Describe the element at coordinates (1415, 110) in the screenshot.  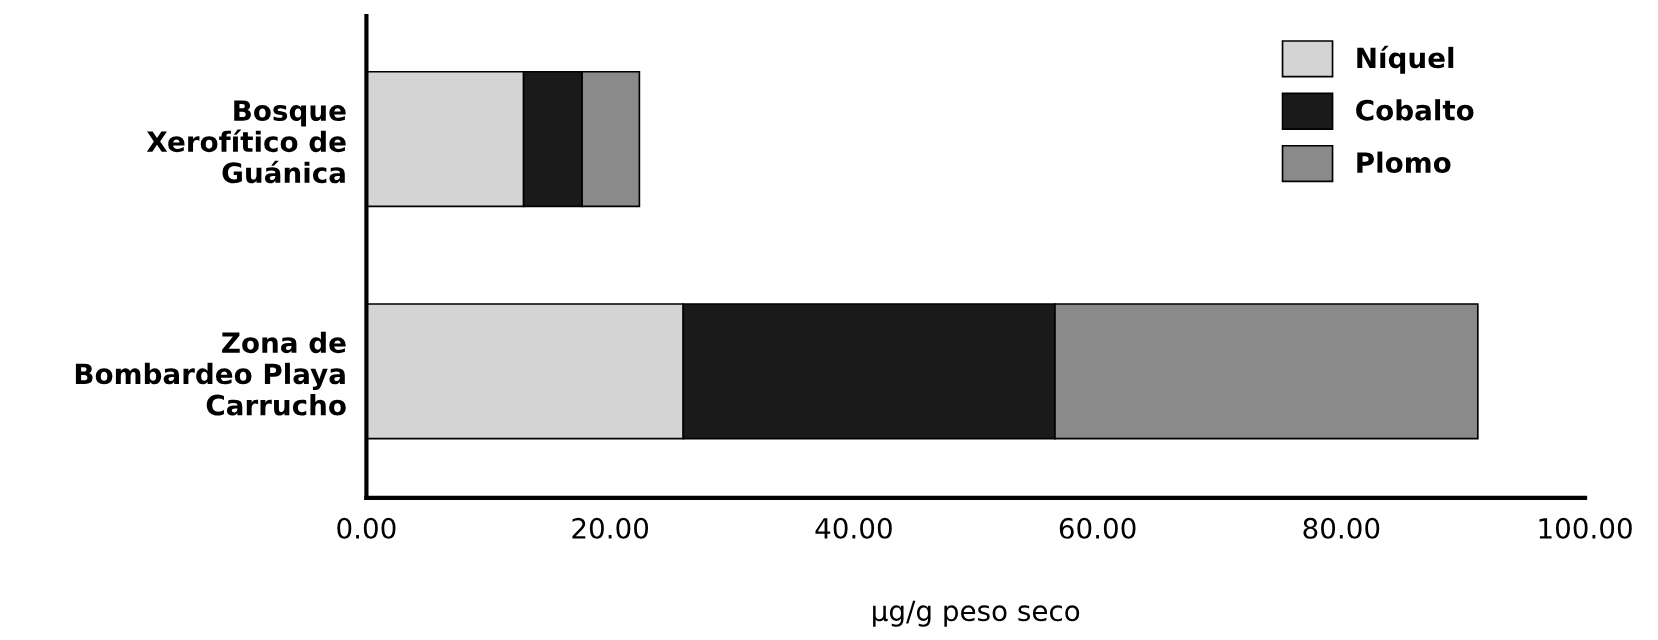
I see `legend-label: Cobalto` at that location.